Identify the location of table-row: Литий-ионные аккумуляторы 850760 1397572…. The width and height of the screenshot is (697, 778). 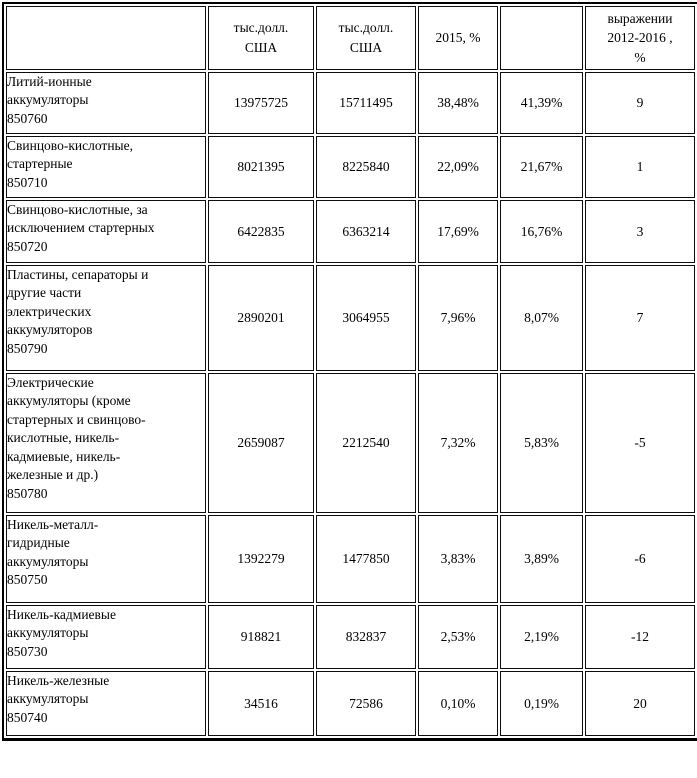
(350, 103).